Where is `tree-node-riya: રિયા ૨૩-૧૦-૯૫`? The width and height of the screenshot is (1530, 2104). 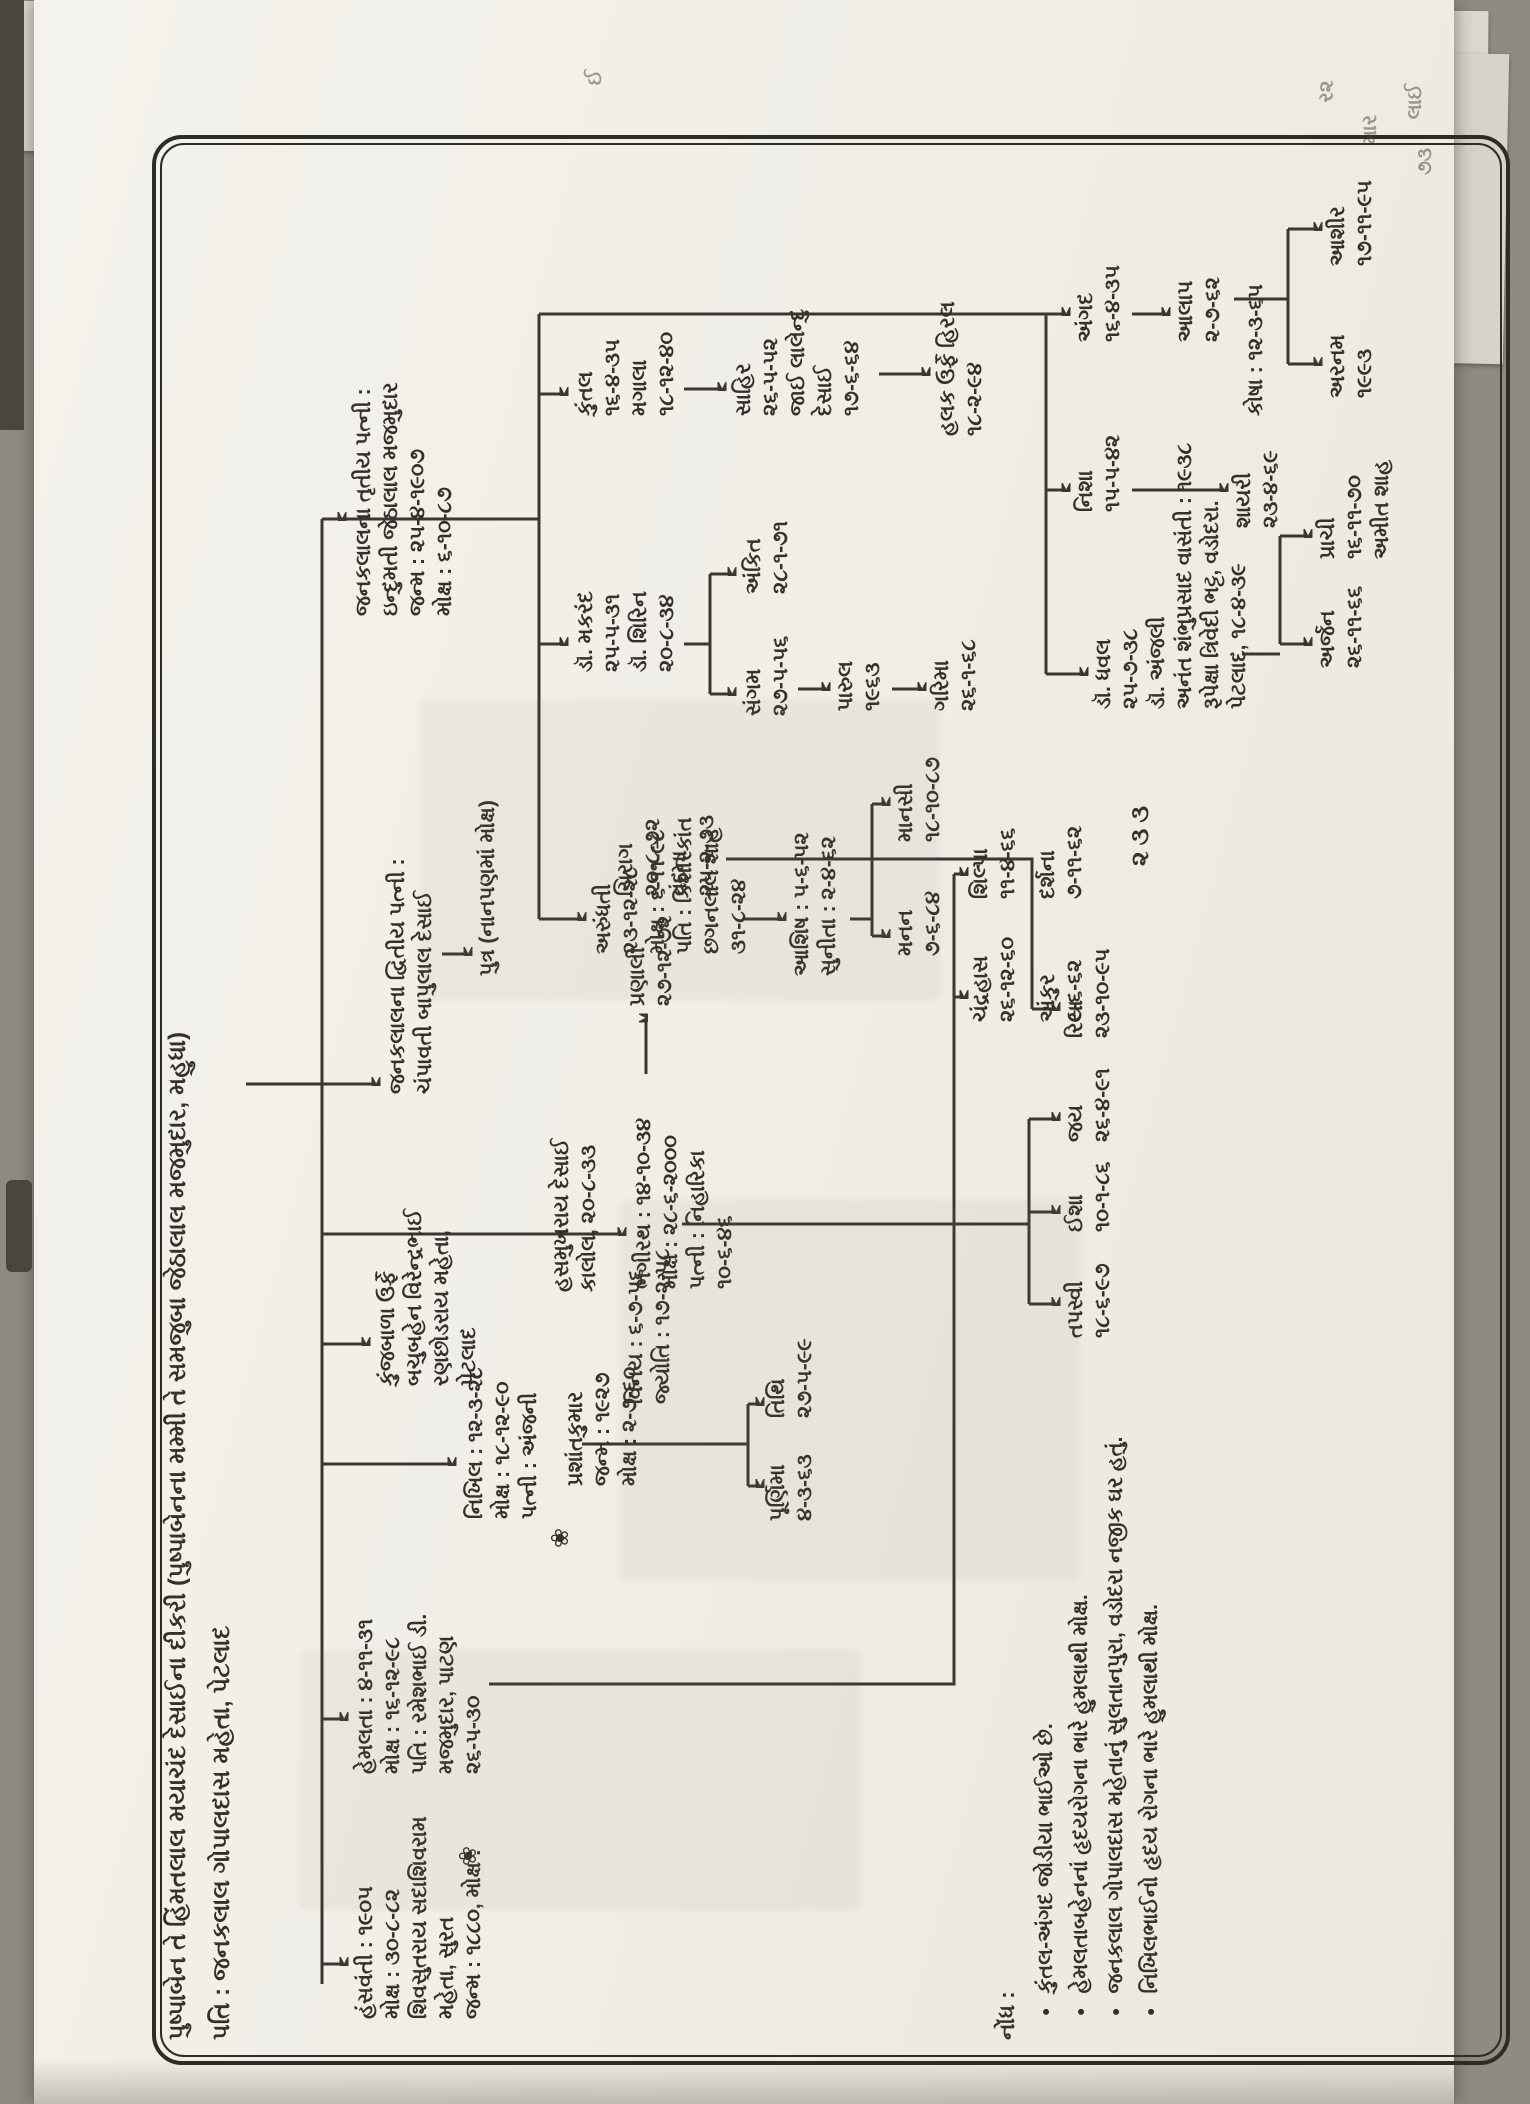 tree-node-riya: રિયા ૨૩-૧૦-૯૫ is located at coordinates (1089, 993).